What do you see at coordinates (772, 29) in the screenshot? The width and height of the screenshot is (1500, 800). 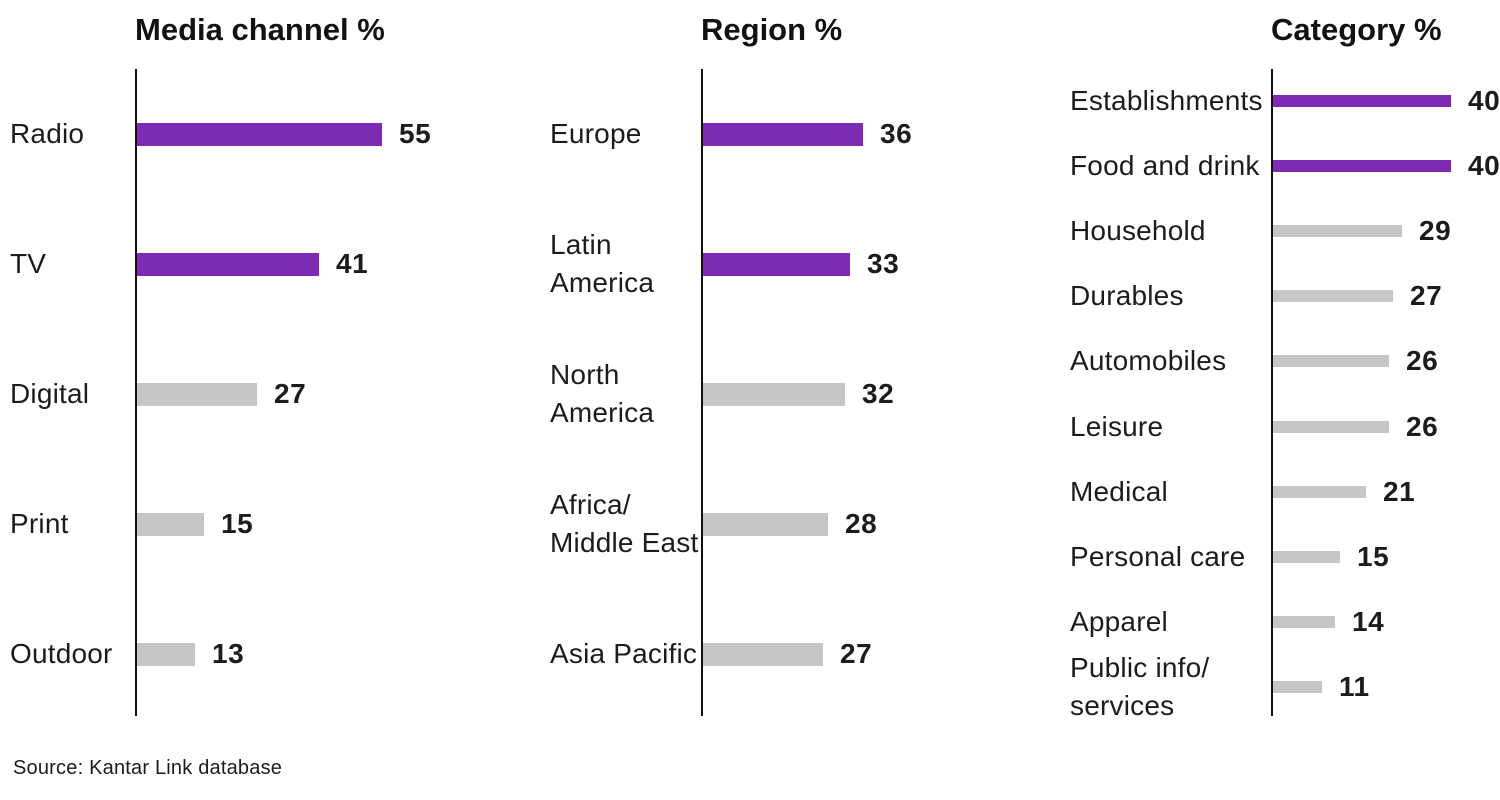 I see `chart-title-region: Region %` at bounding box center [772, 29].